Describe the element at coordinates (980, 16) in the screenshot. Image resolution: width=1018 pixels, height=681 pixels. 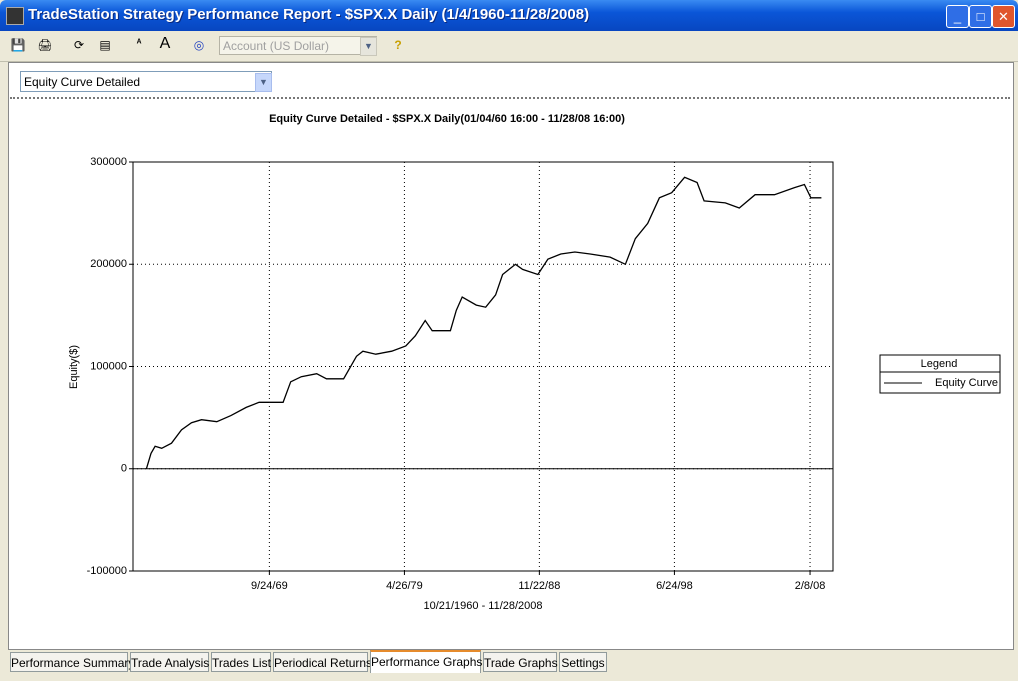
I see `maximize-button: □` at that location.